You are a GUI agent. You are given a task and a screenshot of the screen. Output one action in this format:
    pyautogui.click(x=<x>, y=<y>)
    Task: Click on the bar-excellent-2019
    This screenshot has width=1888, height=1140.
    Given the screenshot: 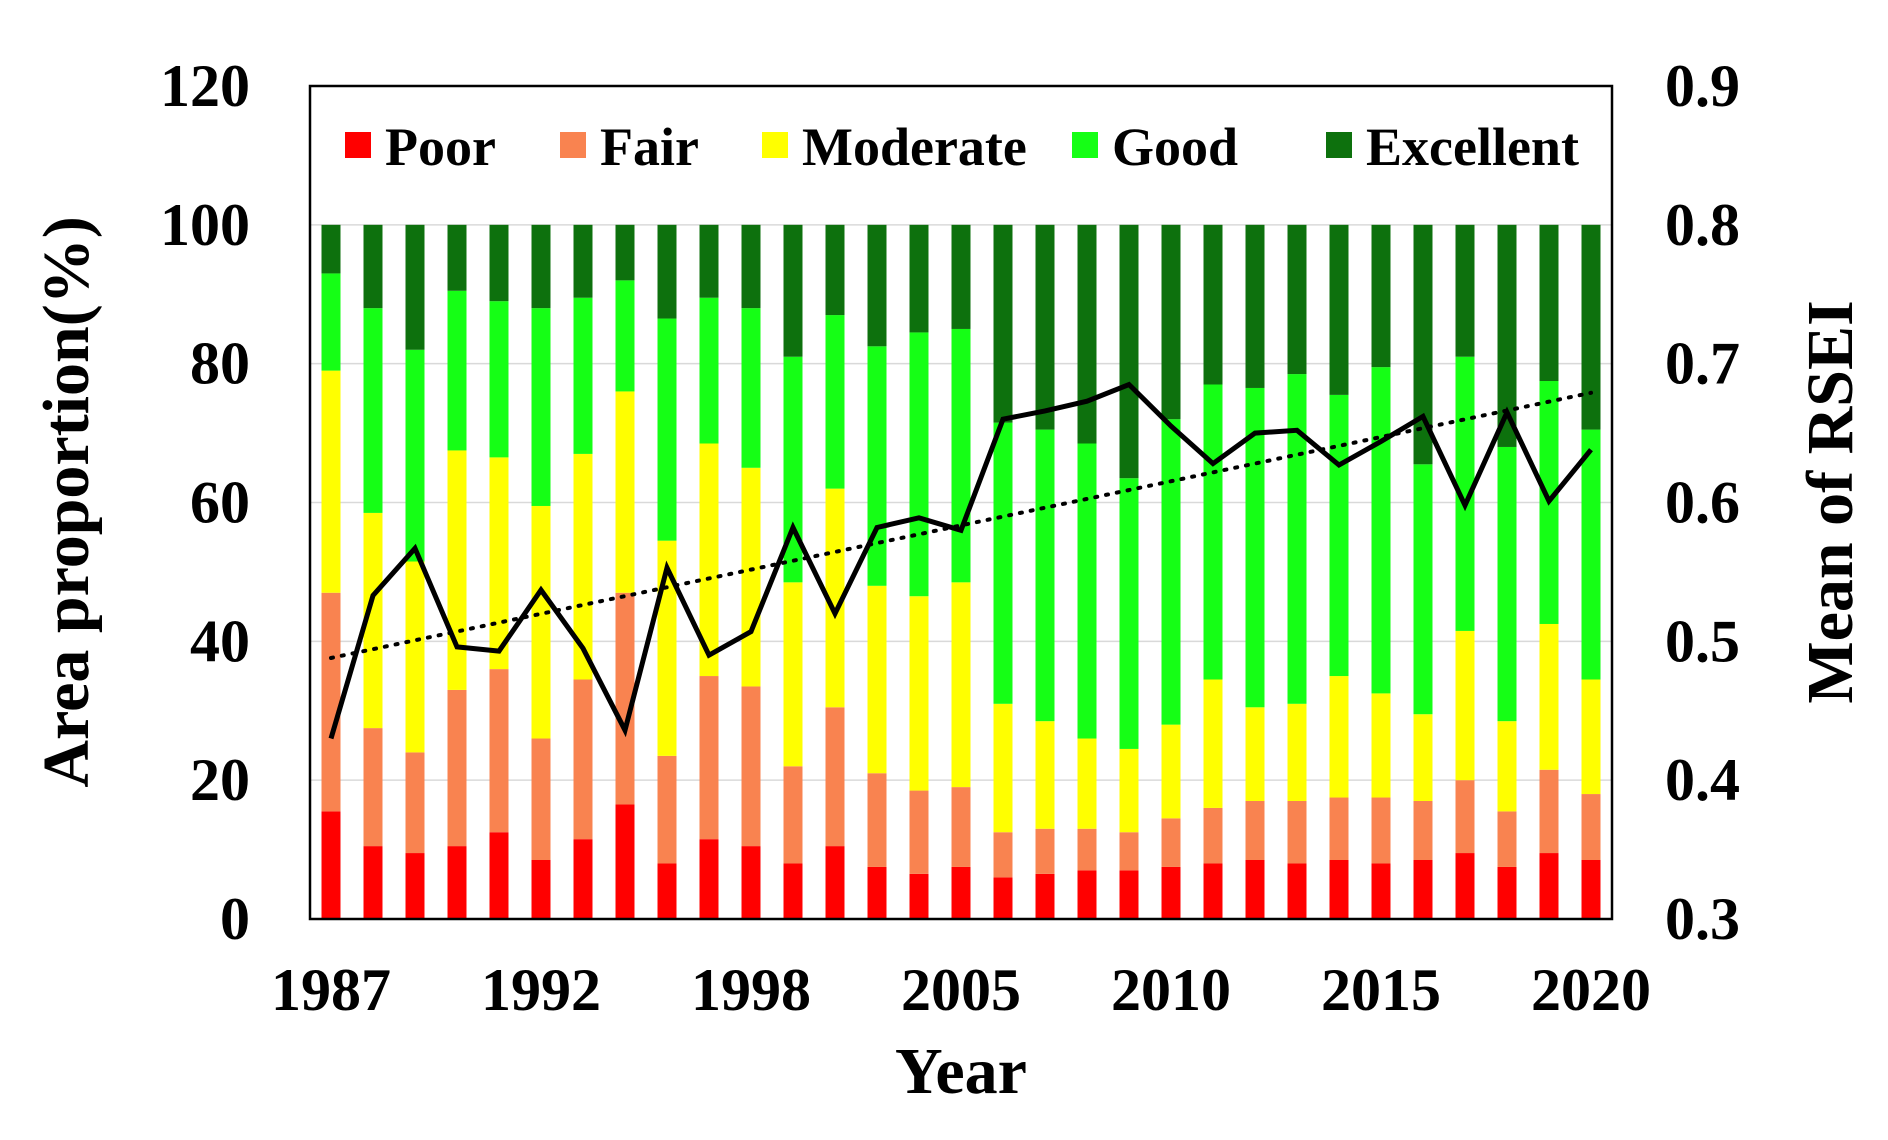 What is the action you would take?
    pyautogui.click(x=1549, y=303)
    